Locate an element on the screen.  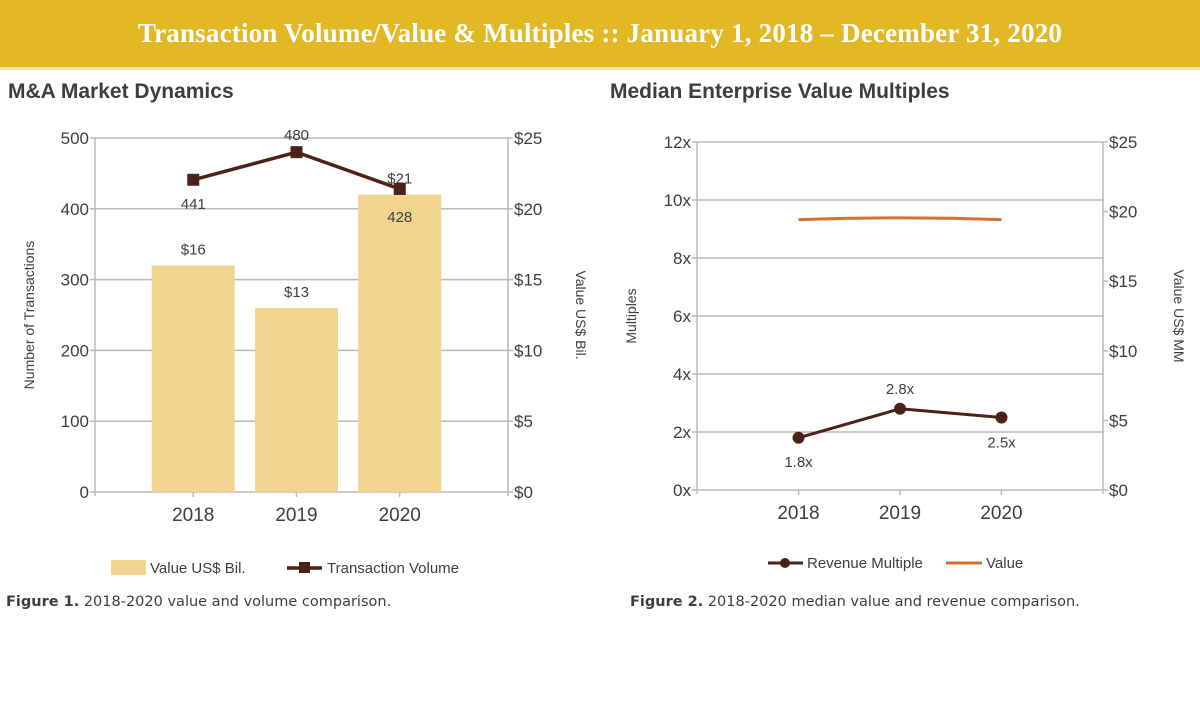
y-tick-label: 200 is located at coordinates (75, 350).